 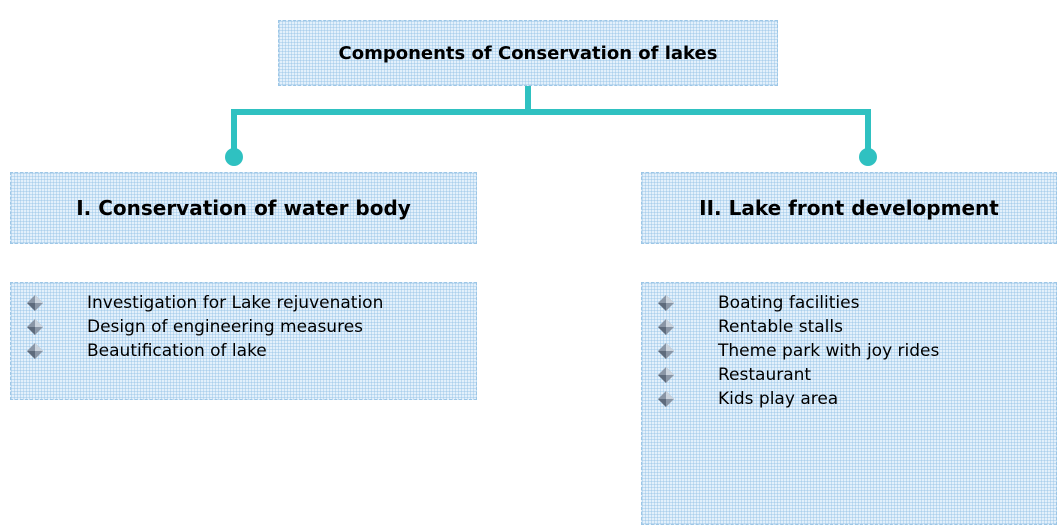 What do you see at coordinates (849, 375) in the screenshot?
I see `list-item: Restaurant` at bounding box center [849, 375].